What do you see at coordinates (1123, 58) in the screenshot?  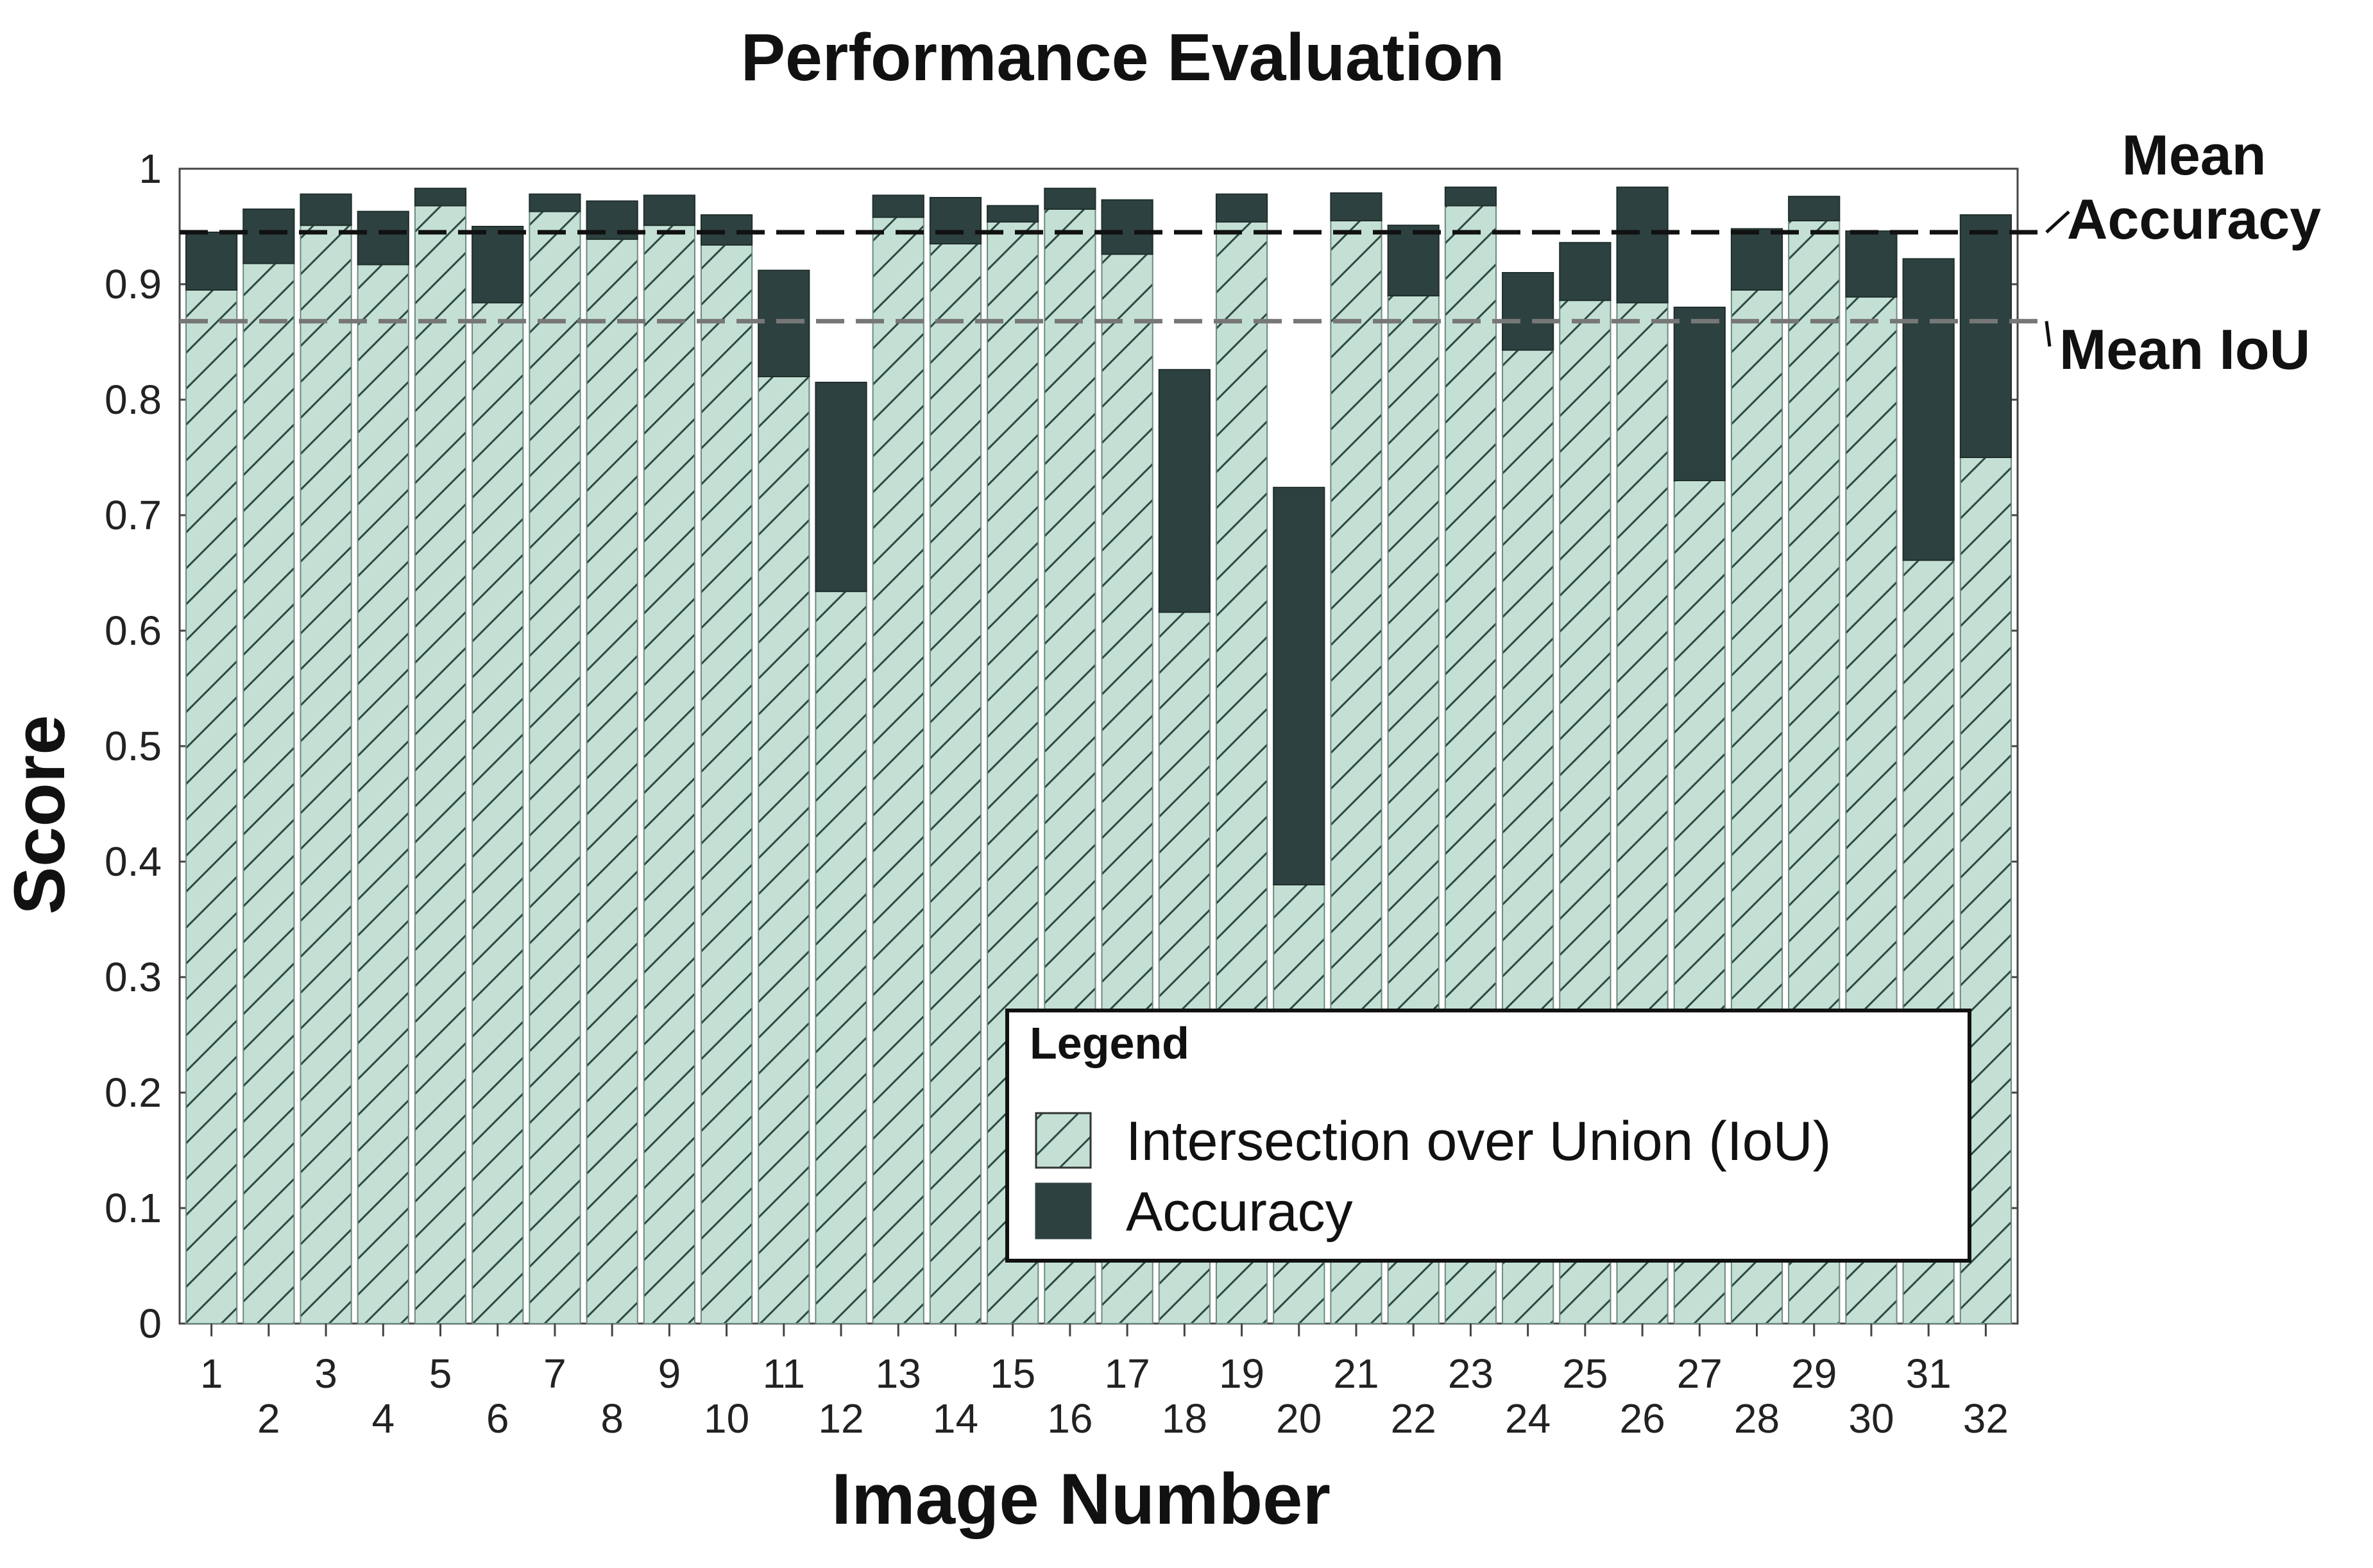 I see `chart-title: Performance Evaluation` at bounding box center [1123, 58].